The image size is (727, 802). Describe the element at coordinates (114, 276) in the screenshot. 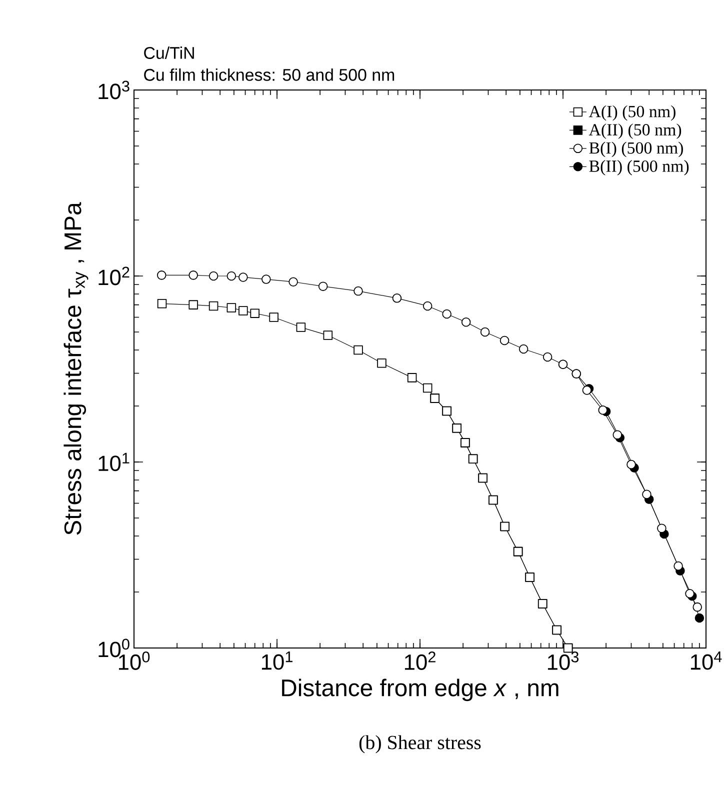

I see `y-tick-label: 10$^{2}$` at that location.